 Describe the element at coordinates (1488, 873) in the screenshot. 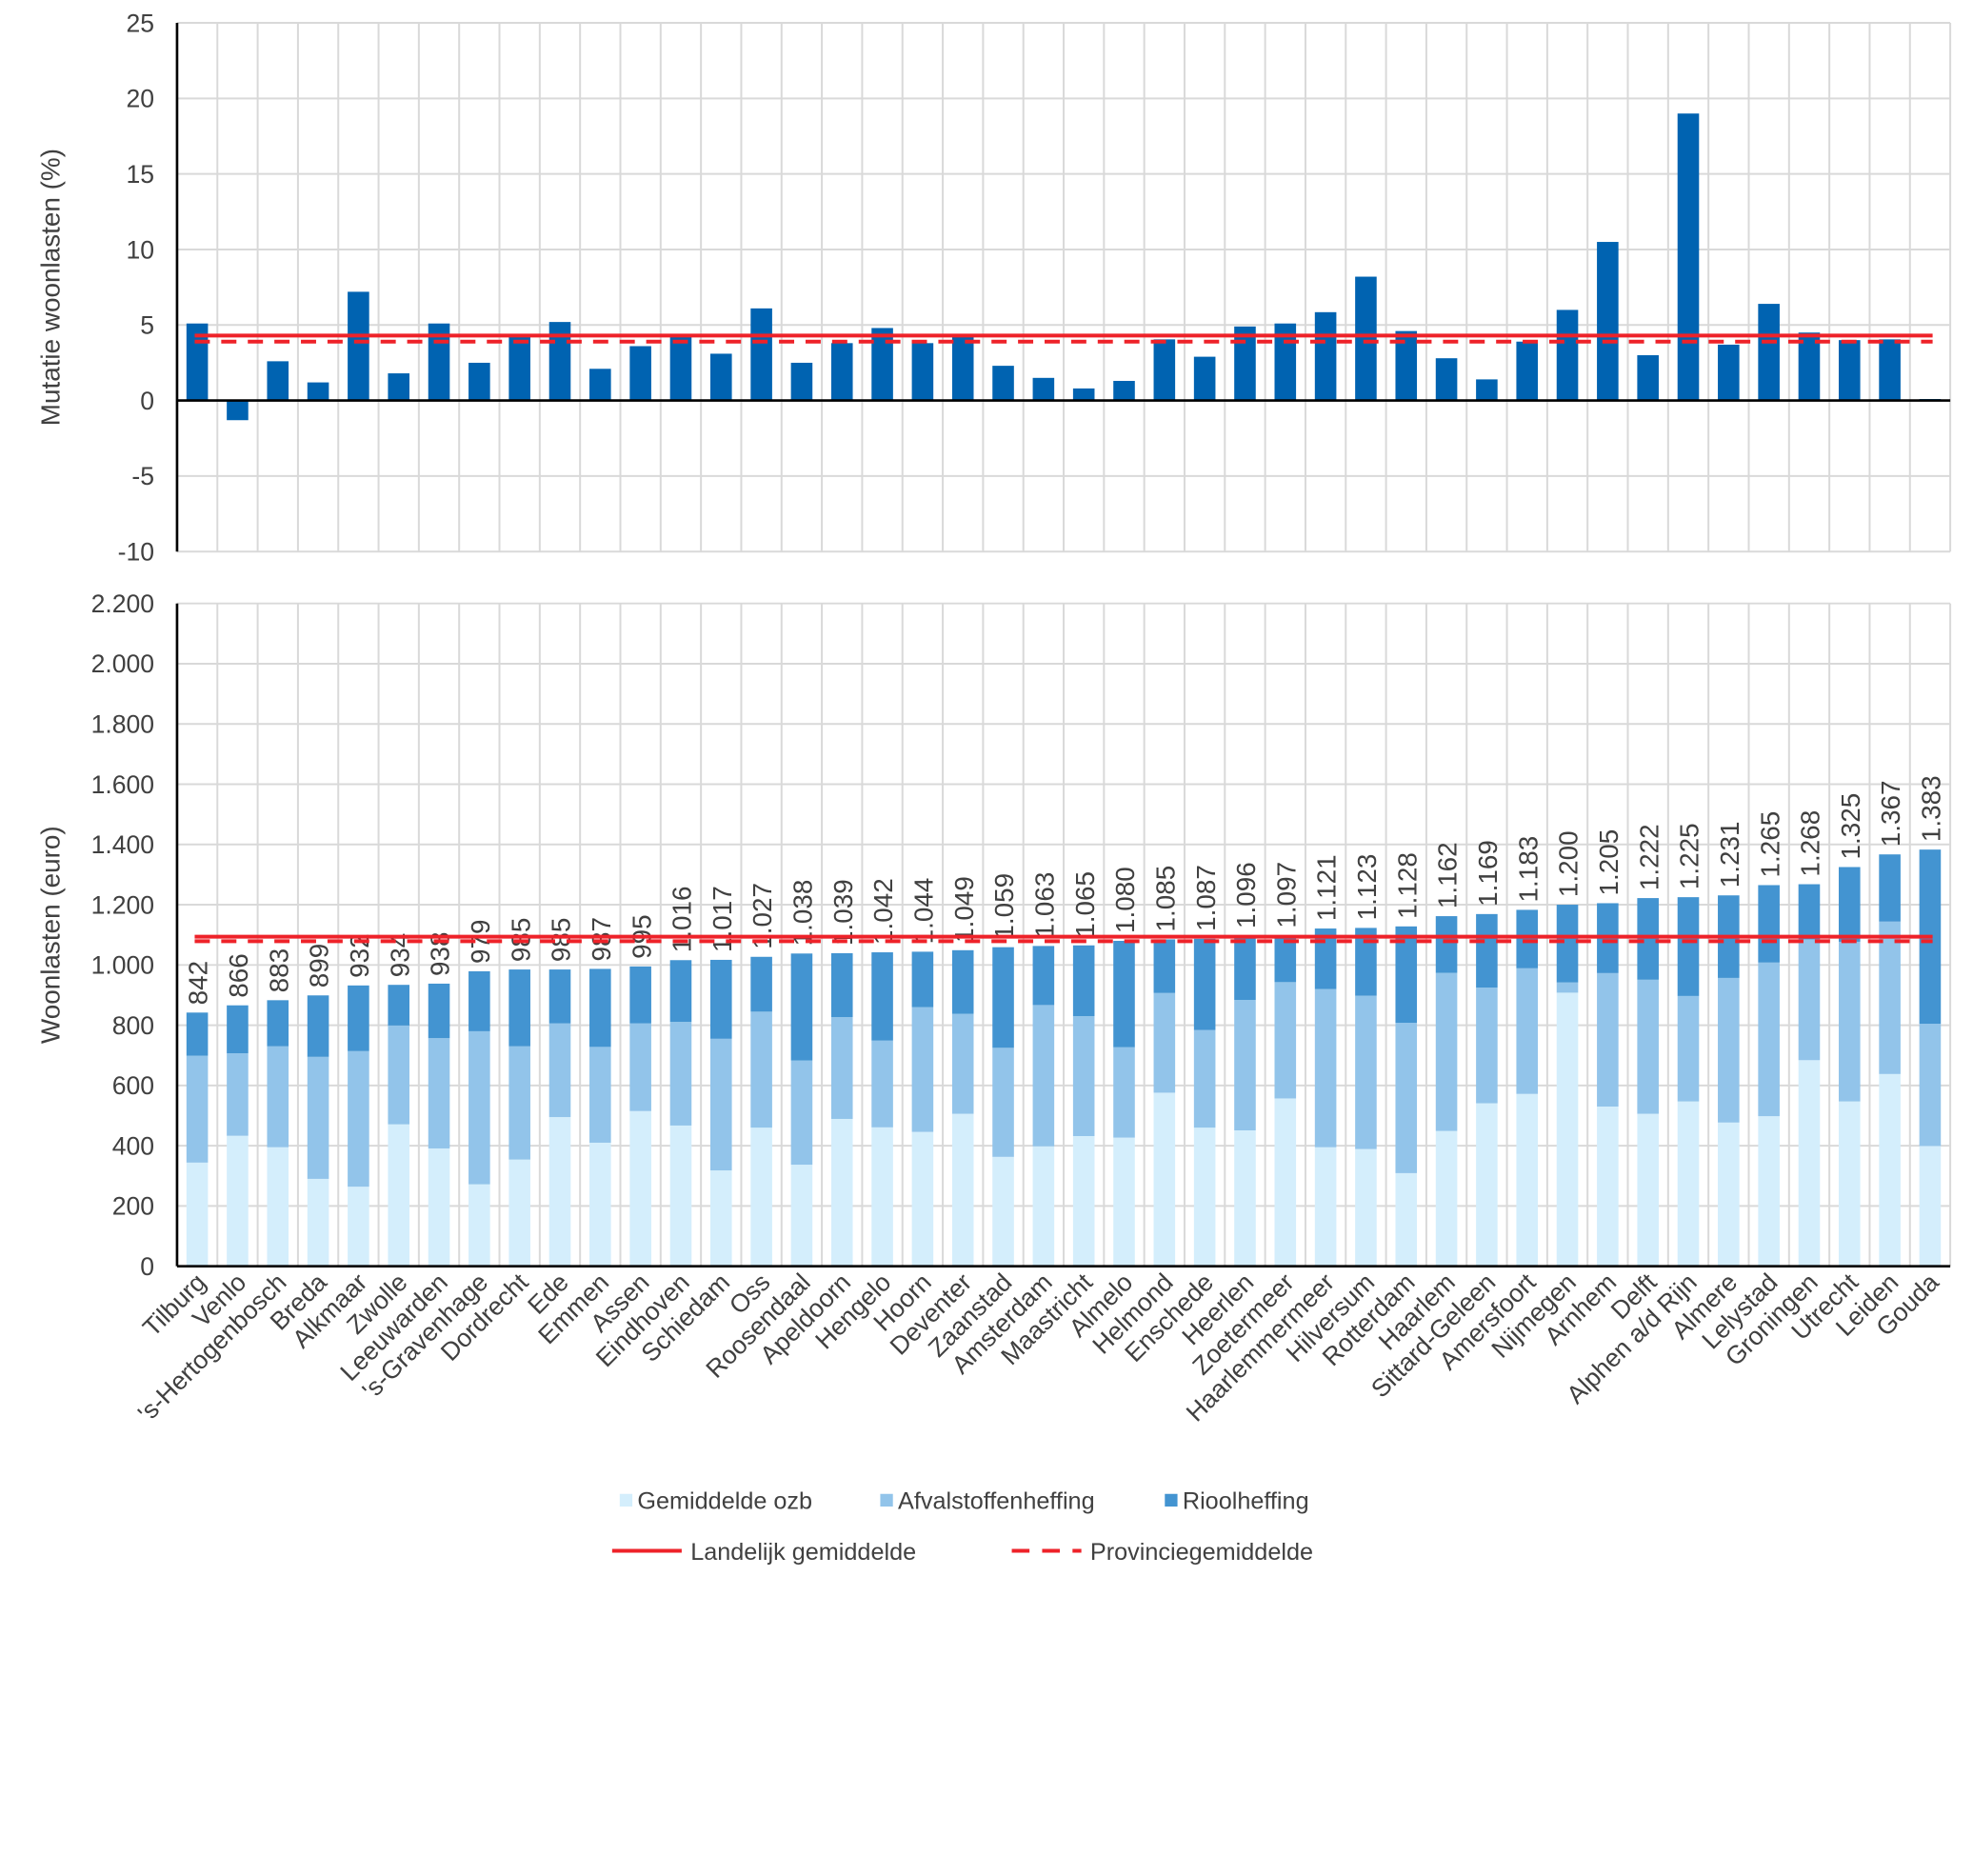

I see `total-data-label: 1.169` at that location.